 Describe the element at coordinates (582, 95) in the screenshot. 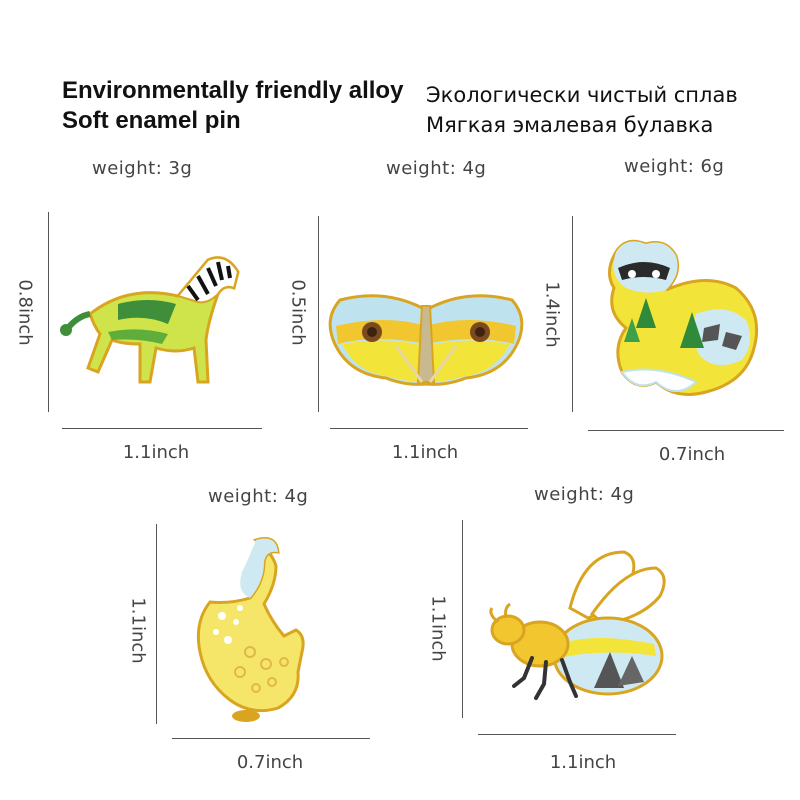

I see `title-ru-line1: Экологически чистый сплав` at that location.